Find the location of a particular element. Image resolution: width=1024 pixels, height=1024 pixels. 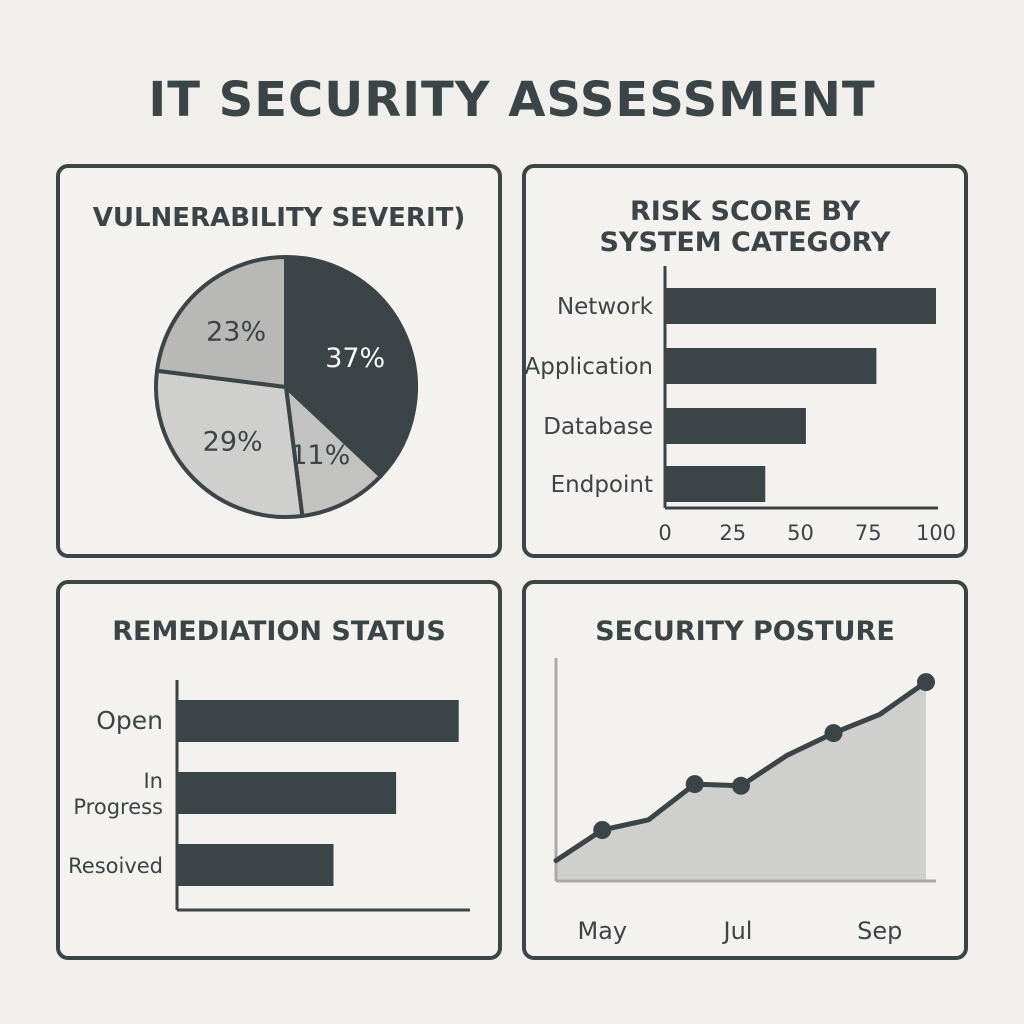

risk-score-title: RISK SCORE BY SYSTEM CATEGORY is located at coordinates (745, 227).